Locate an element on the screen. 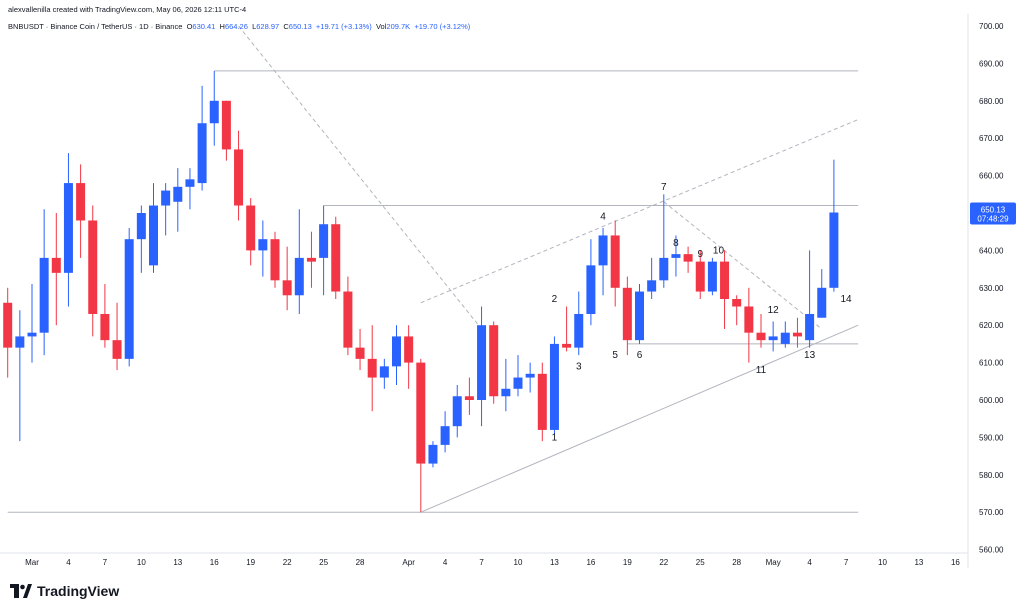  time-tick-label: 16 is located at coordinates (214, 562).